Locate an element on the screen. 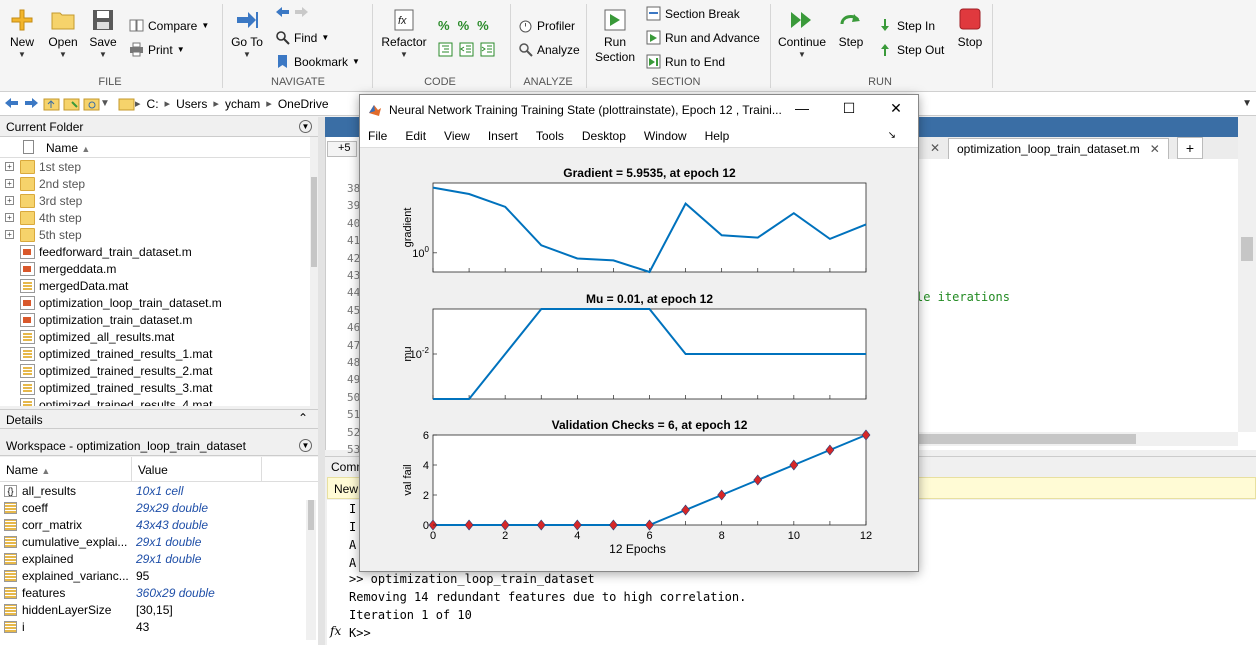 This screenshot has width=1256, height=645. menu-desktop: Desktop is located at coordinates (603, 135).